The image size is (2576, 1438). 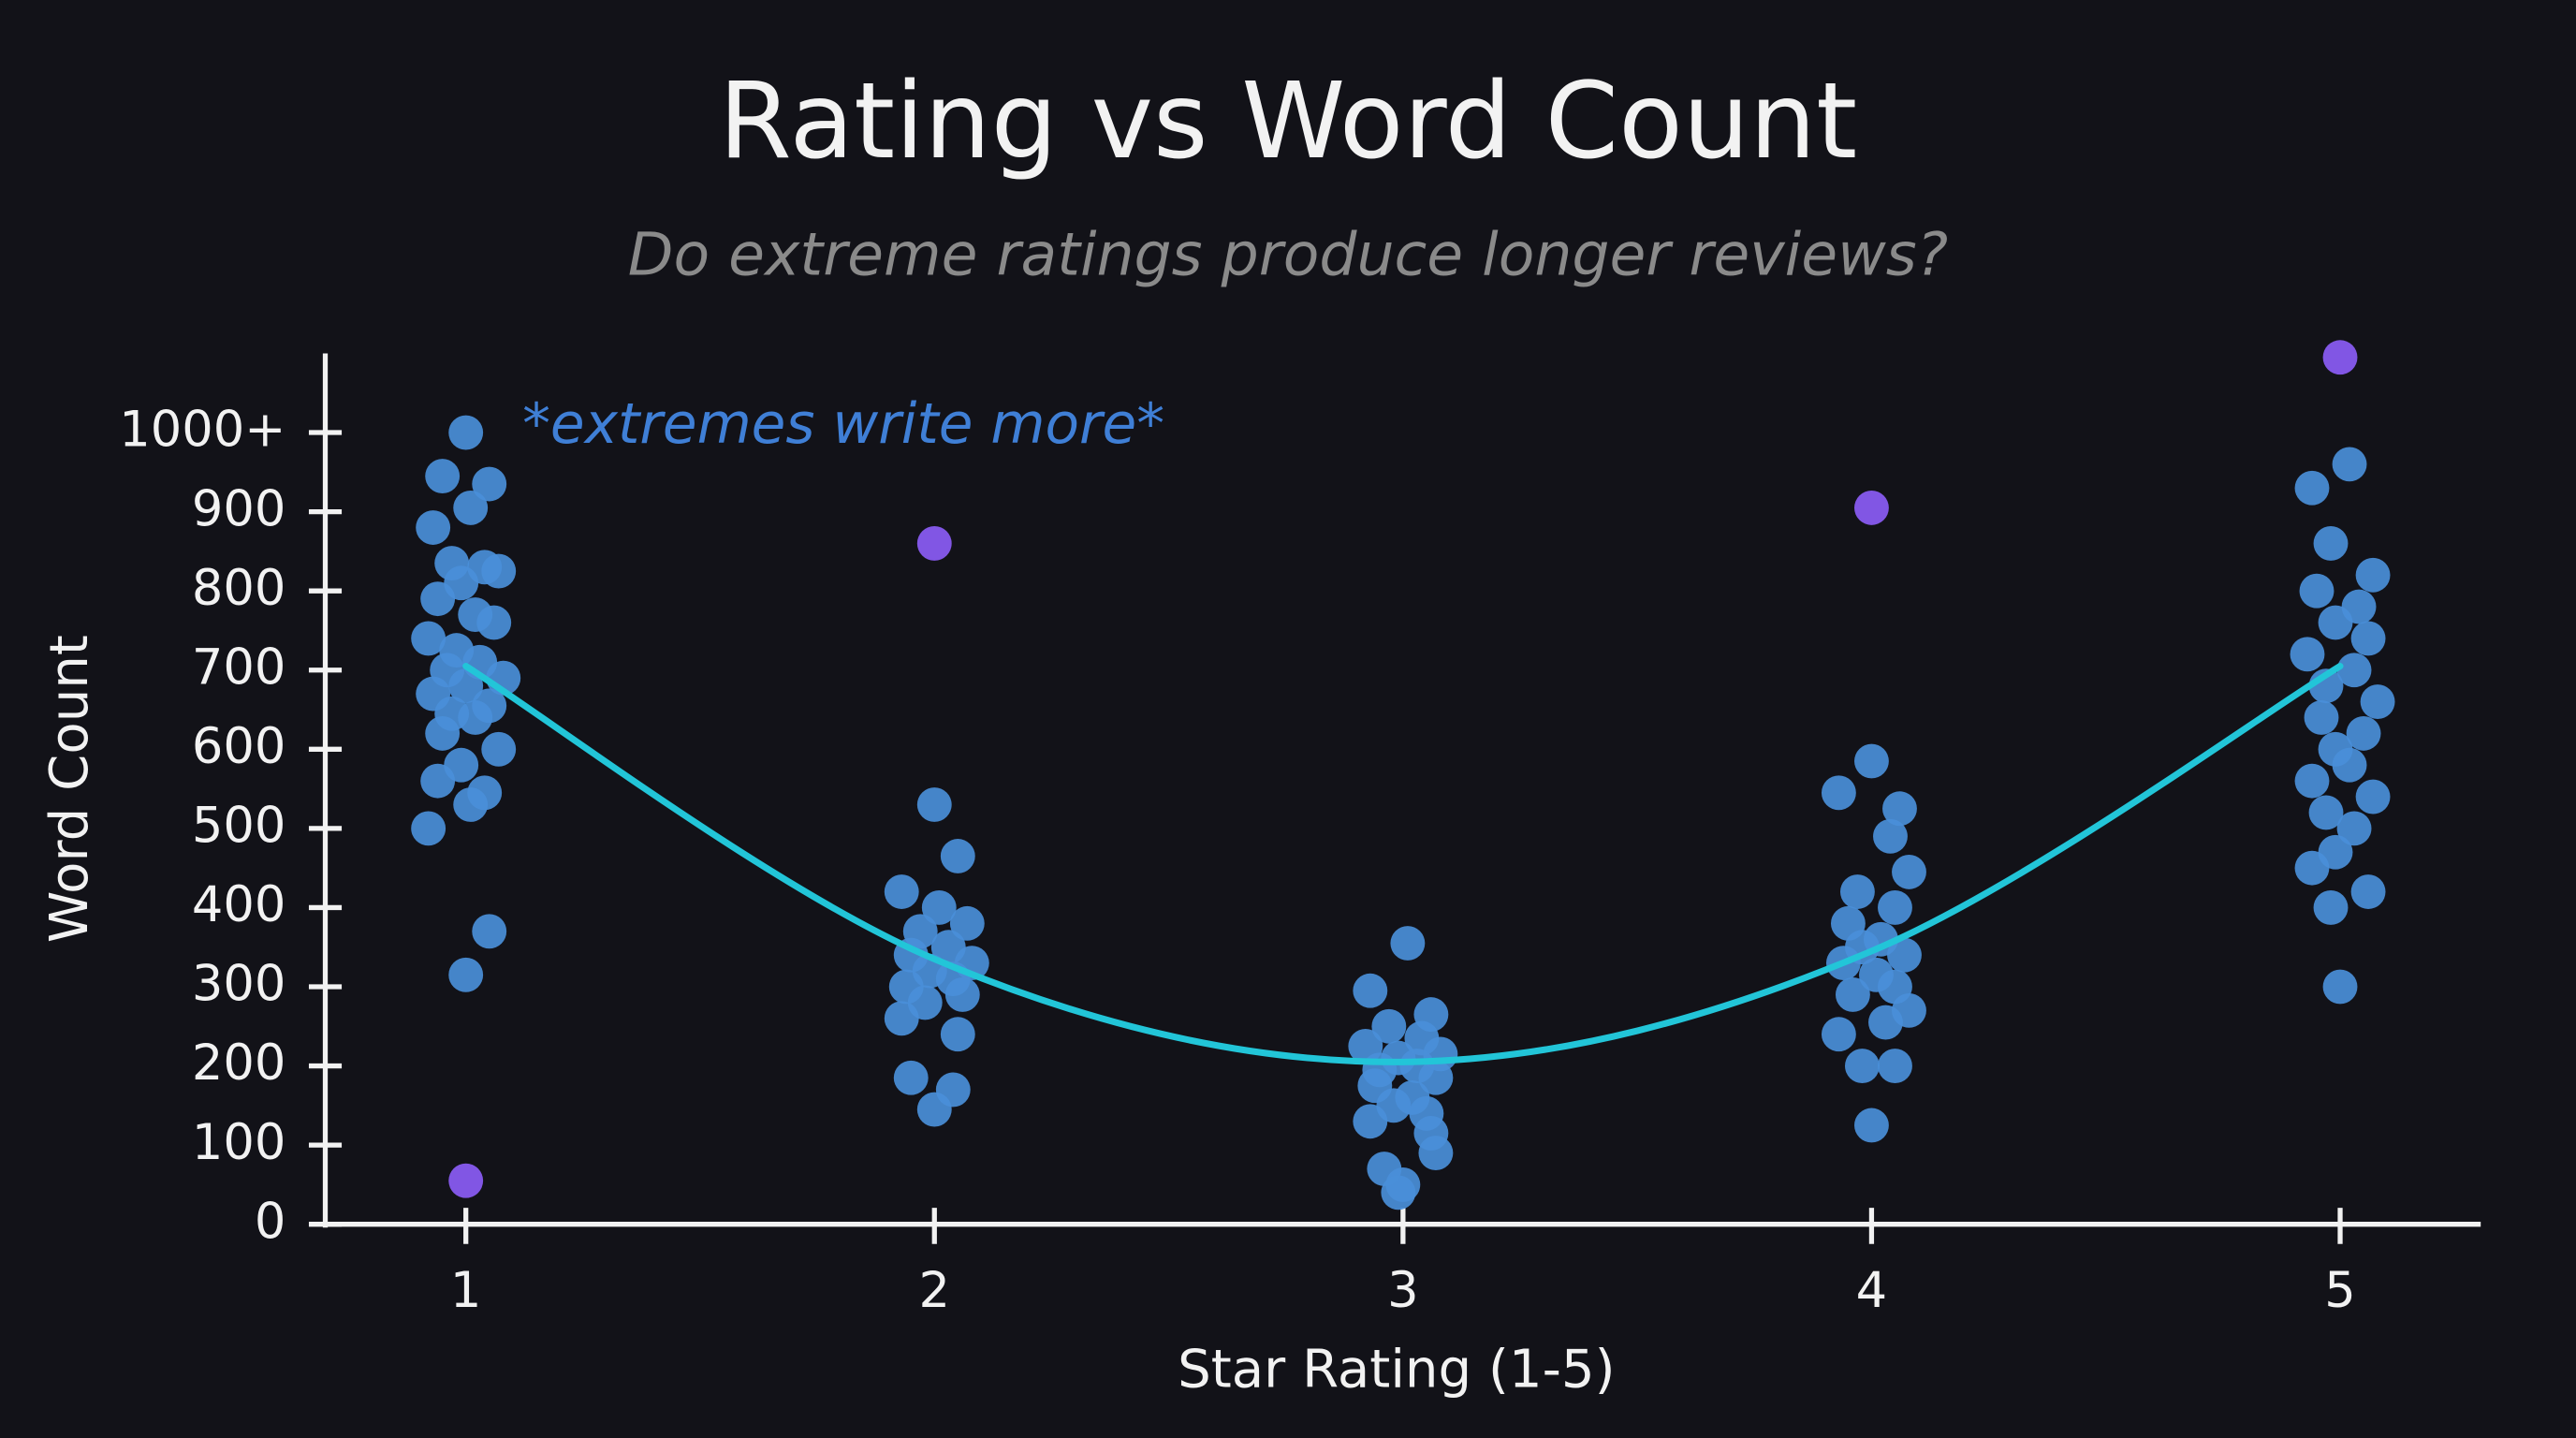 What do you see at coordinates (1396, 1369) in the screenshot?
I see `x-axis-label: Star Rating (1-5)` at bounding box center [1396, 1369].